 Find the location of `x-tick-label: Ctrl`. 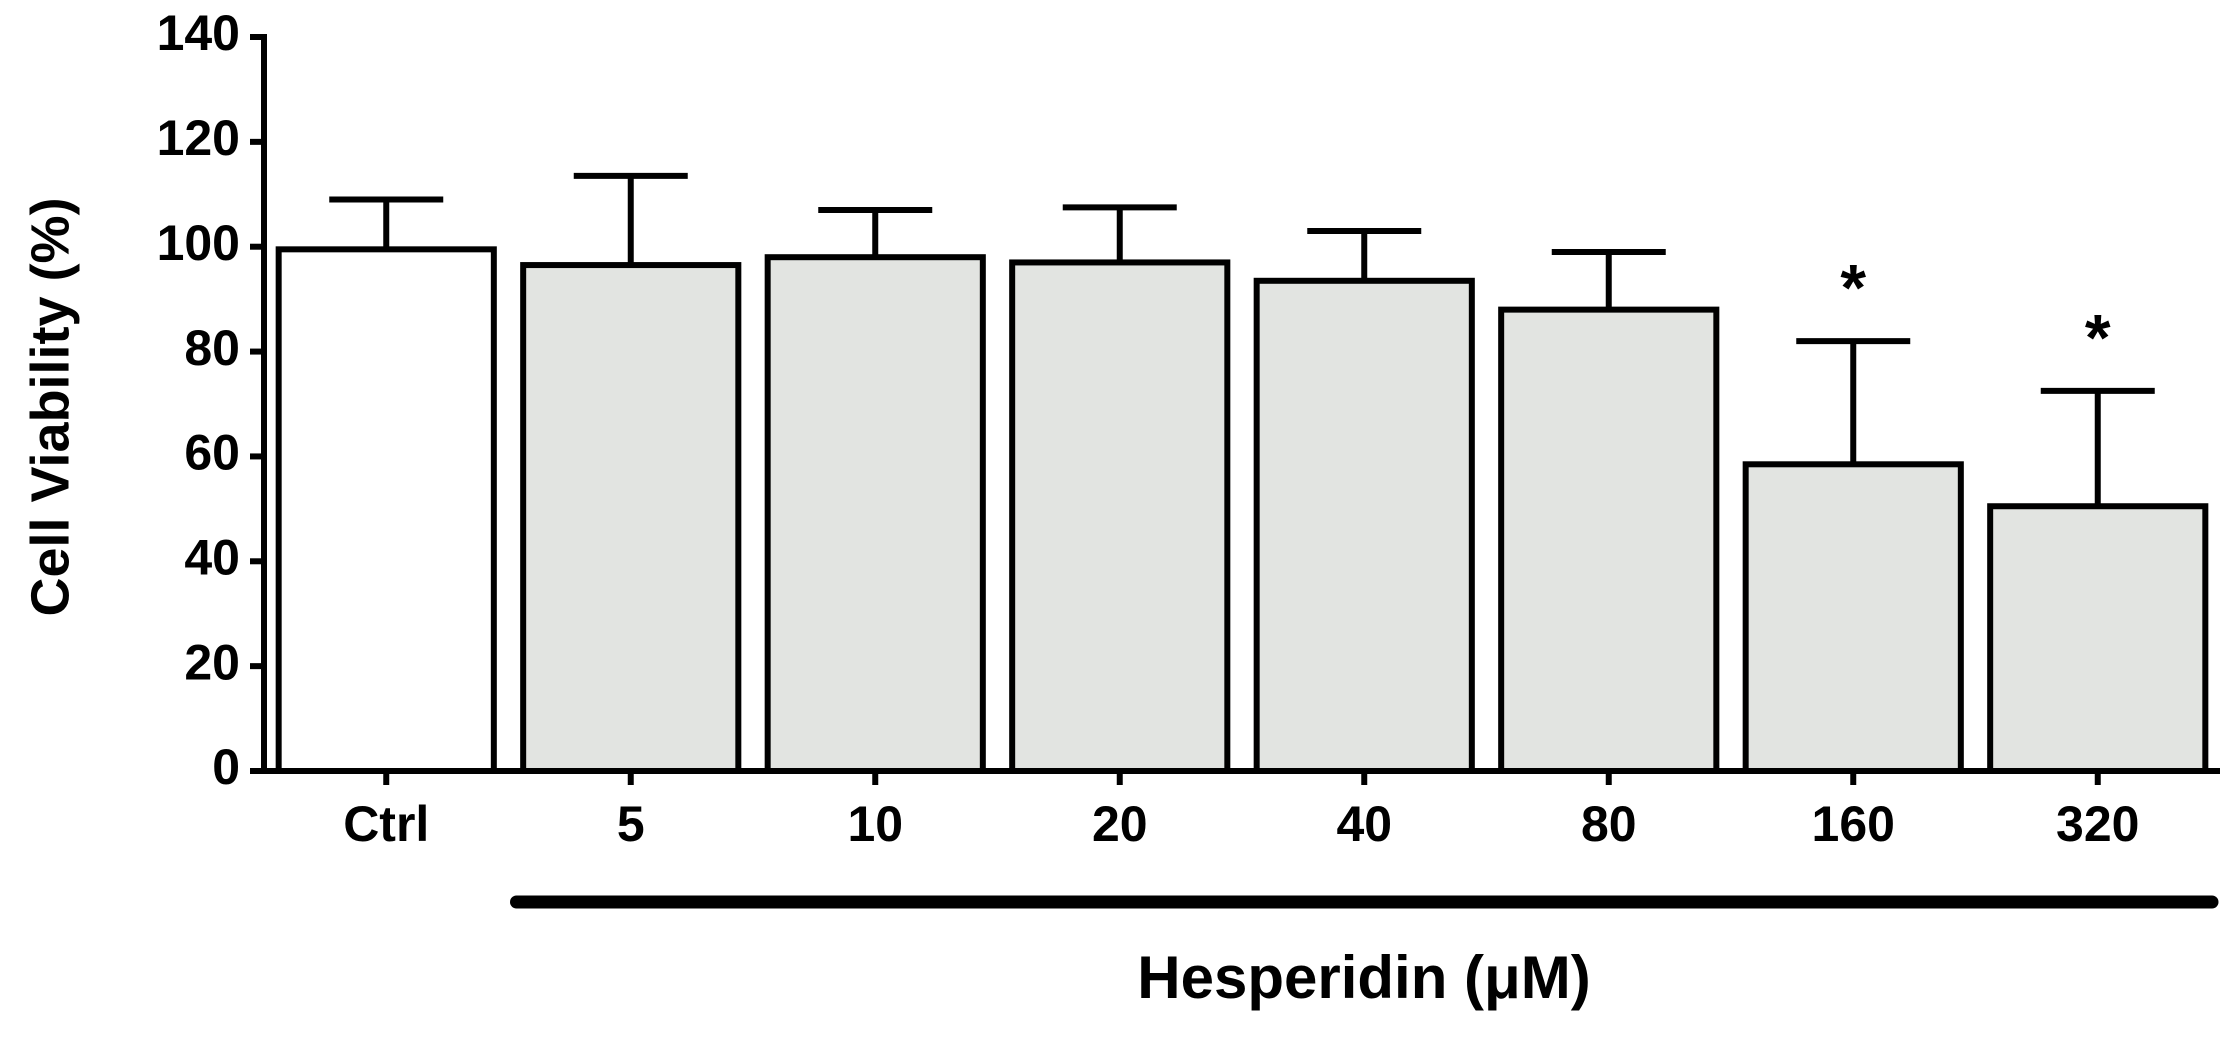

x-tick-label: Ctrl is located at coordinates (386, 824).